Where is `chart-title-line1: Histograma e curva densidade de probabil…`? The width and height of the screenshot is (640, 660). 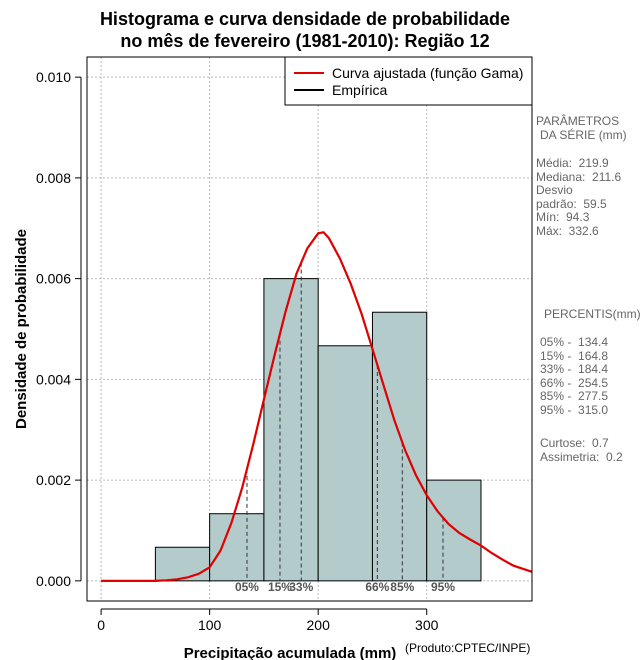
chart-title-line1: Histograma e curva densidade de probabil… is located at coordinates (305, 19).